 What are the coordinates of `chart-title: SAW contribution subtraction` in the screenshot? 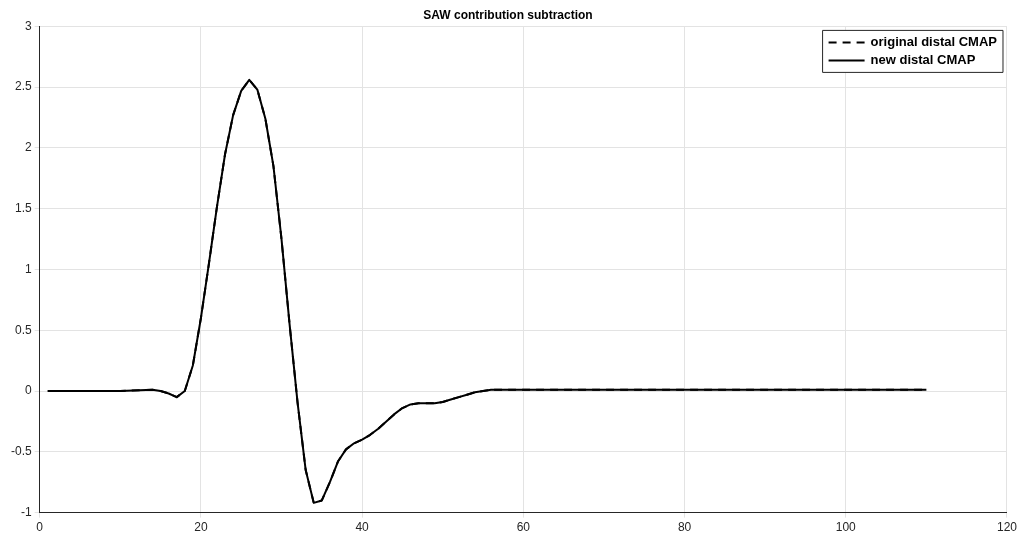 It's located at (508, 14).